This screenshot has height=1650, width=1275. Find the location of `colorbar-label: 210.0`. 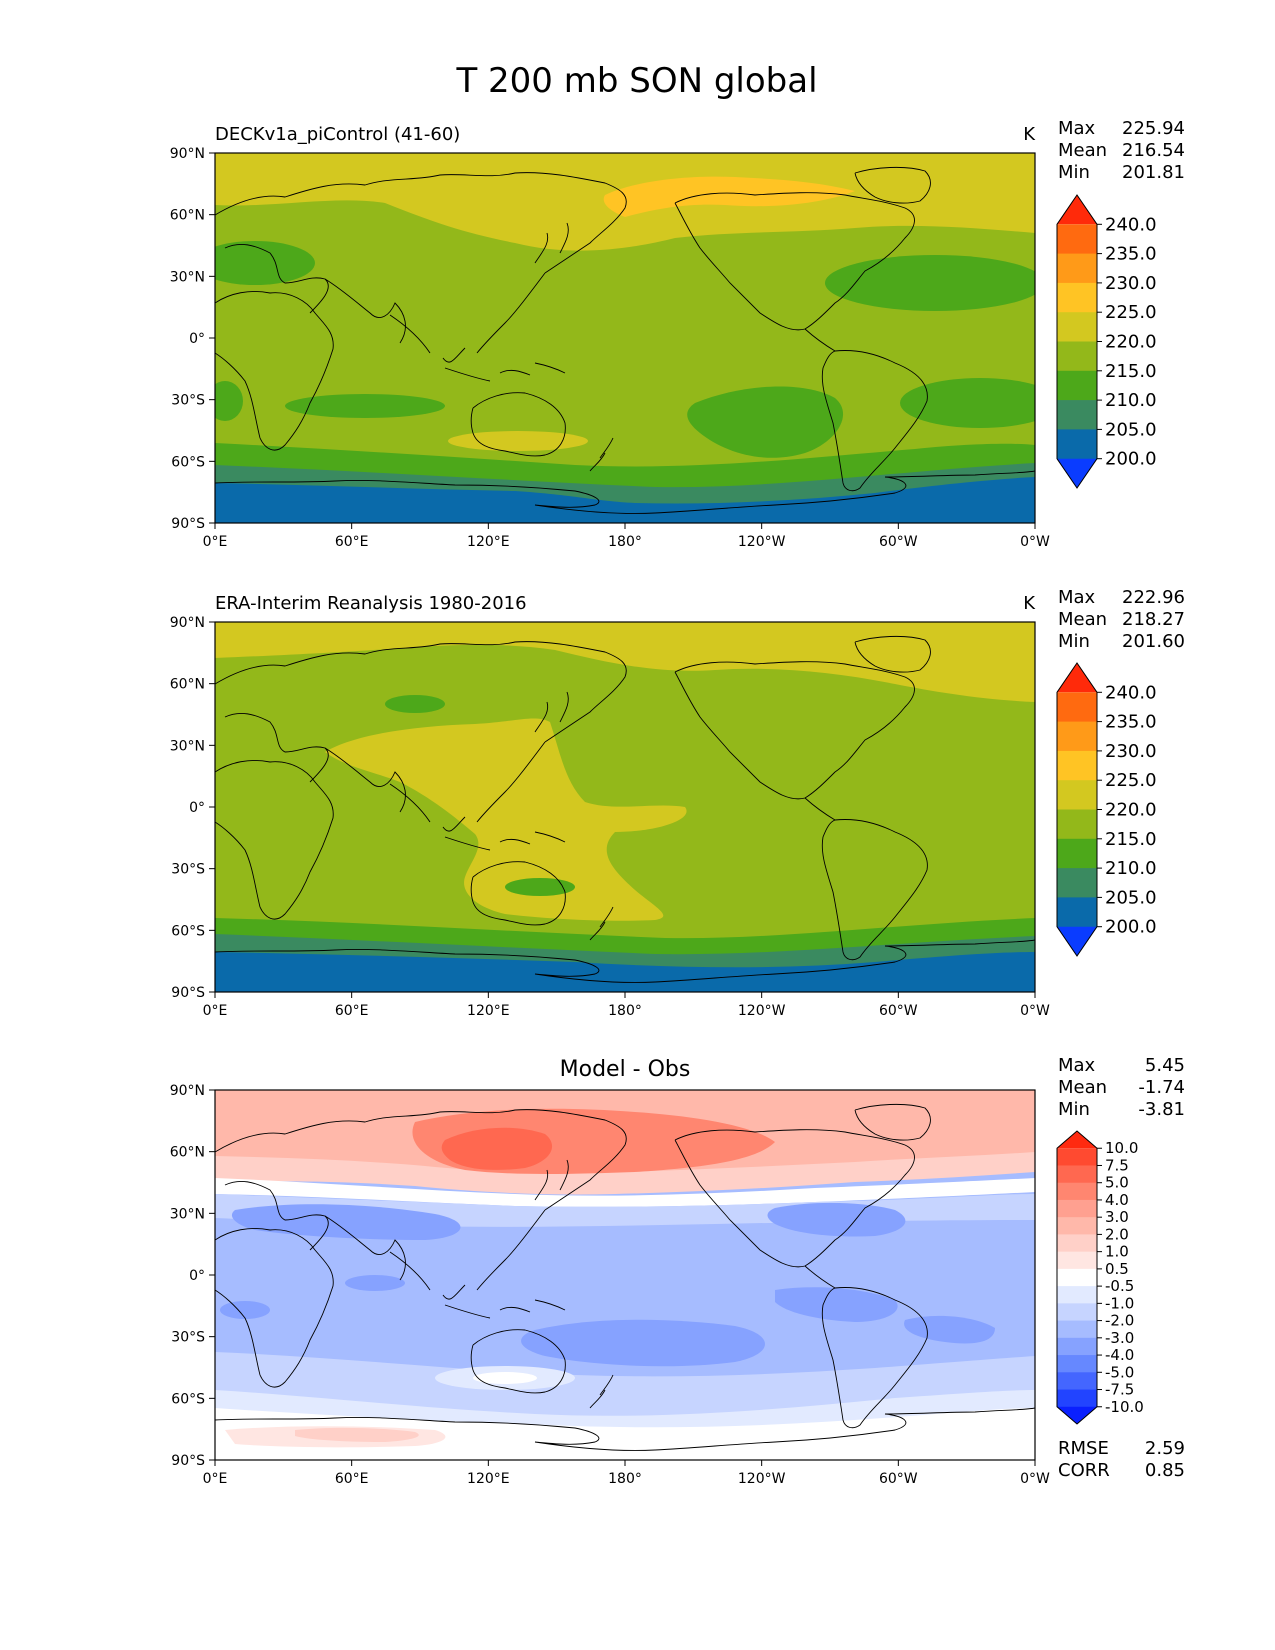

colorbar-label: 210.0 is located at coordinates (1131, 868).